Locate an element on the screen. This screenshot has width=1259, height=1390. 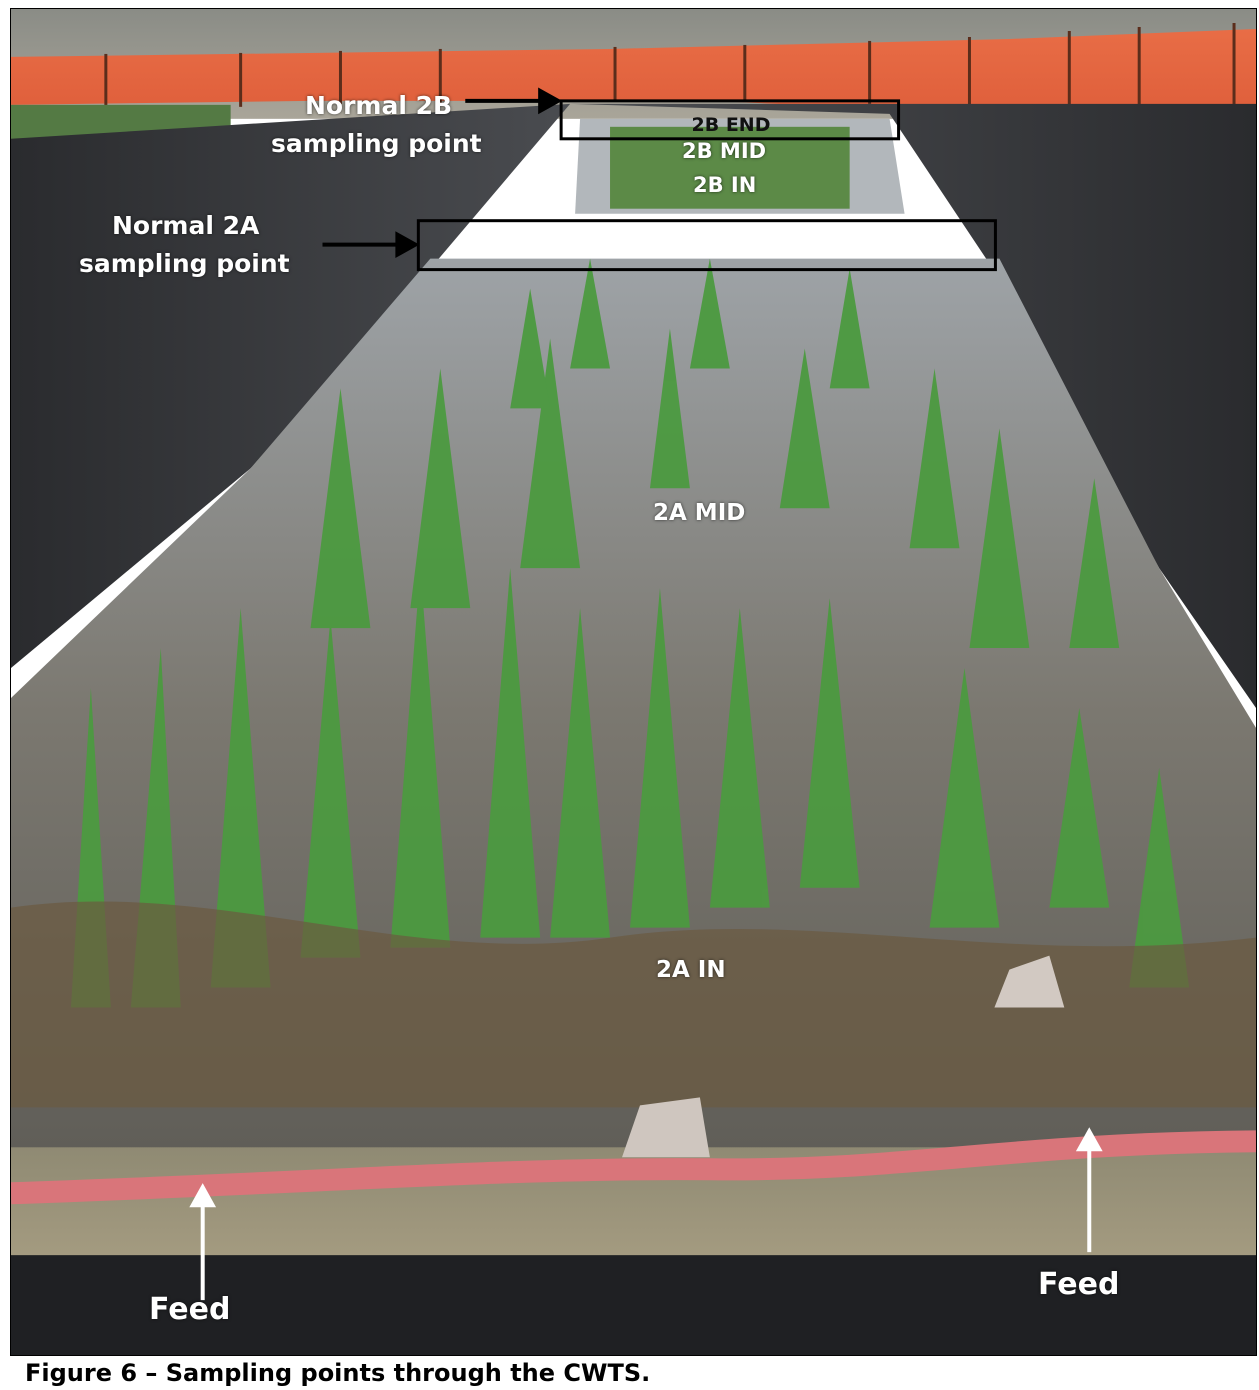
label-normal-2b: Normal 2B is located at coordinates (379, 105).